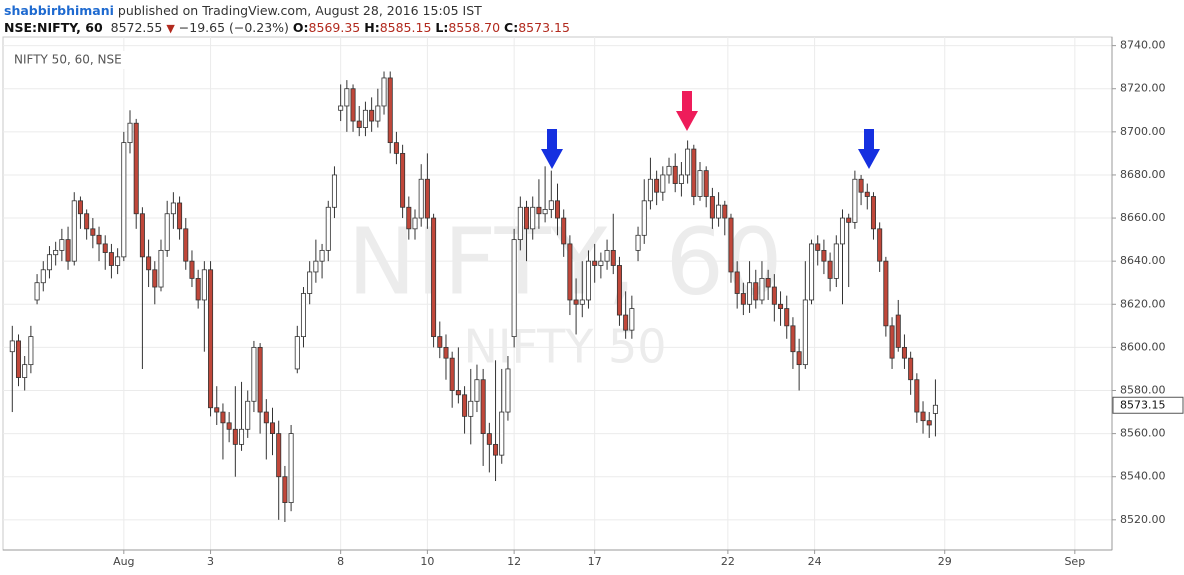 Image resolution: width=1184 pixels, height=575 pixels. I want to click on y-tick-label: 8720.00, so click(1143, 88).